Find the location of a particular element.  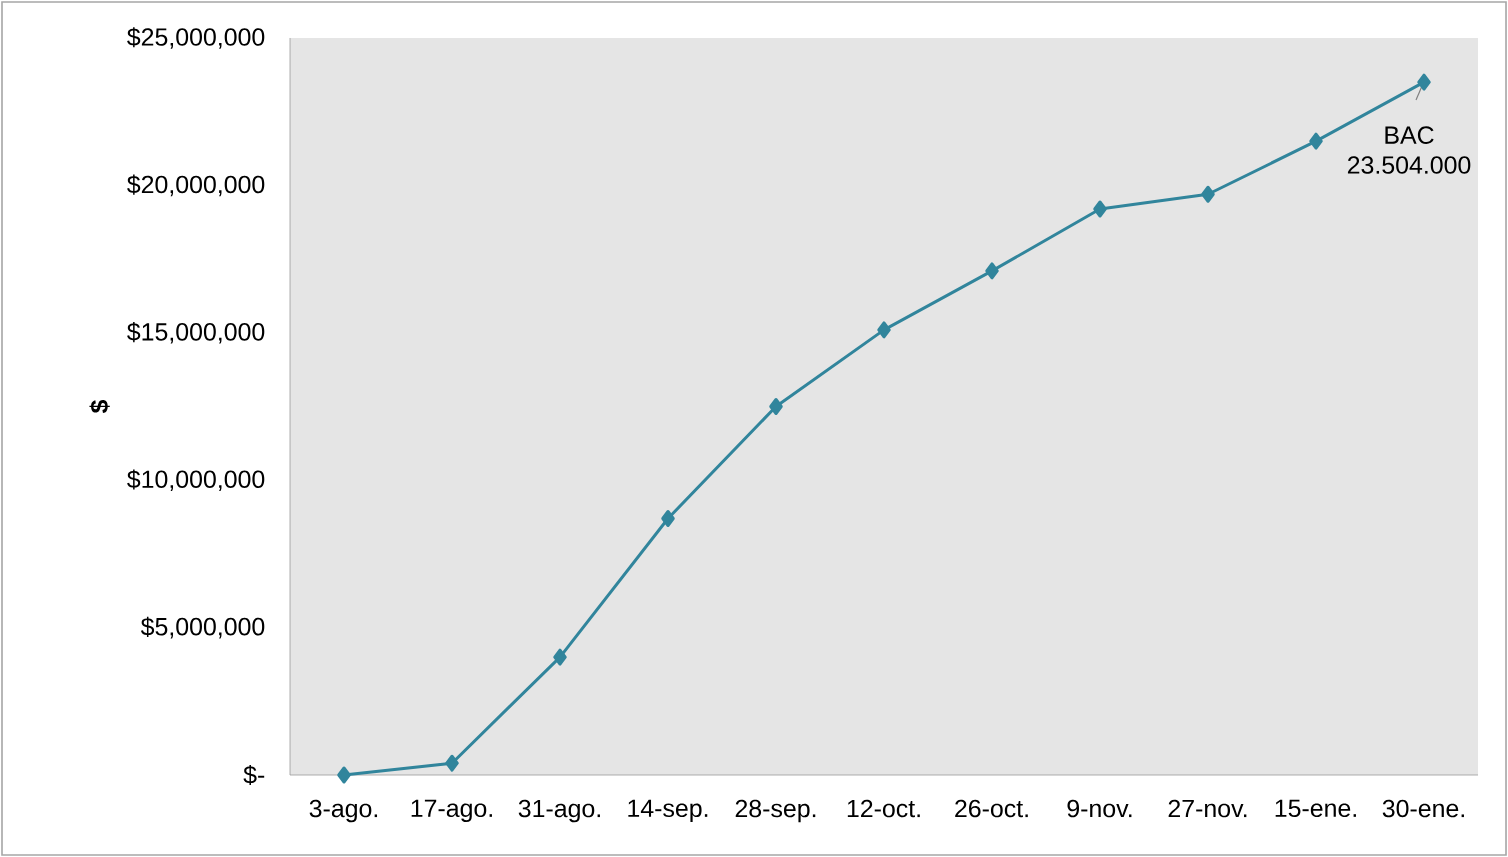

x-tick-label: 27-nov. is located at coordinates (1207, 808).